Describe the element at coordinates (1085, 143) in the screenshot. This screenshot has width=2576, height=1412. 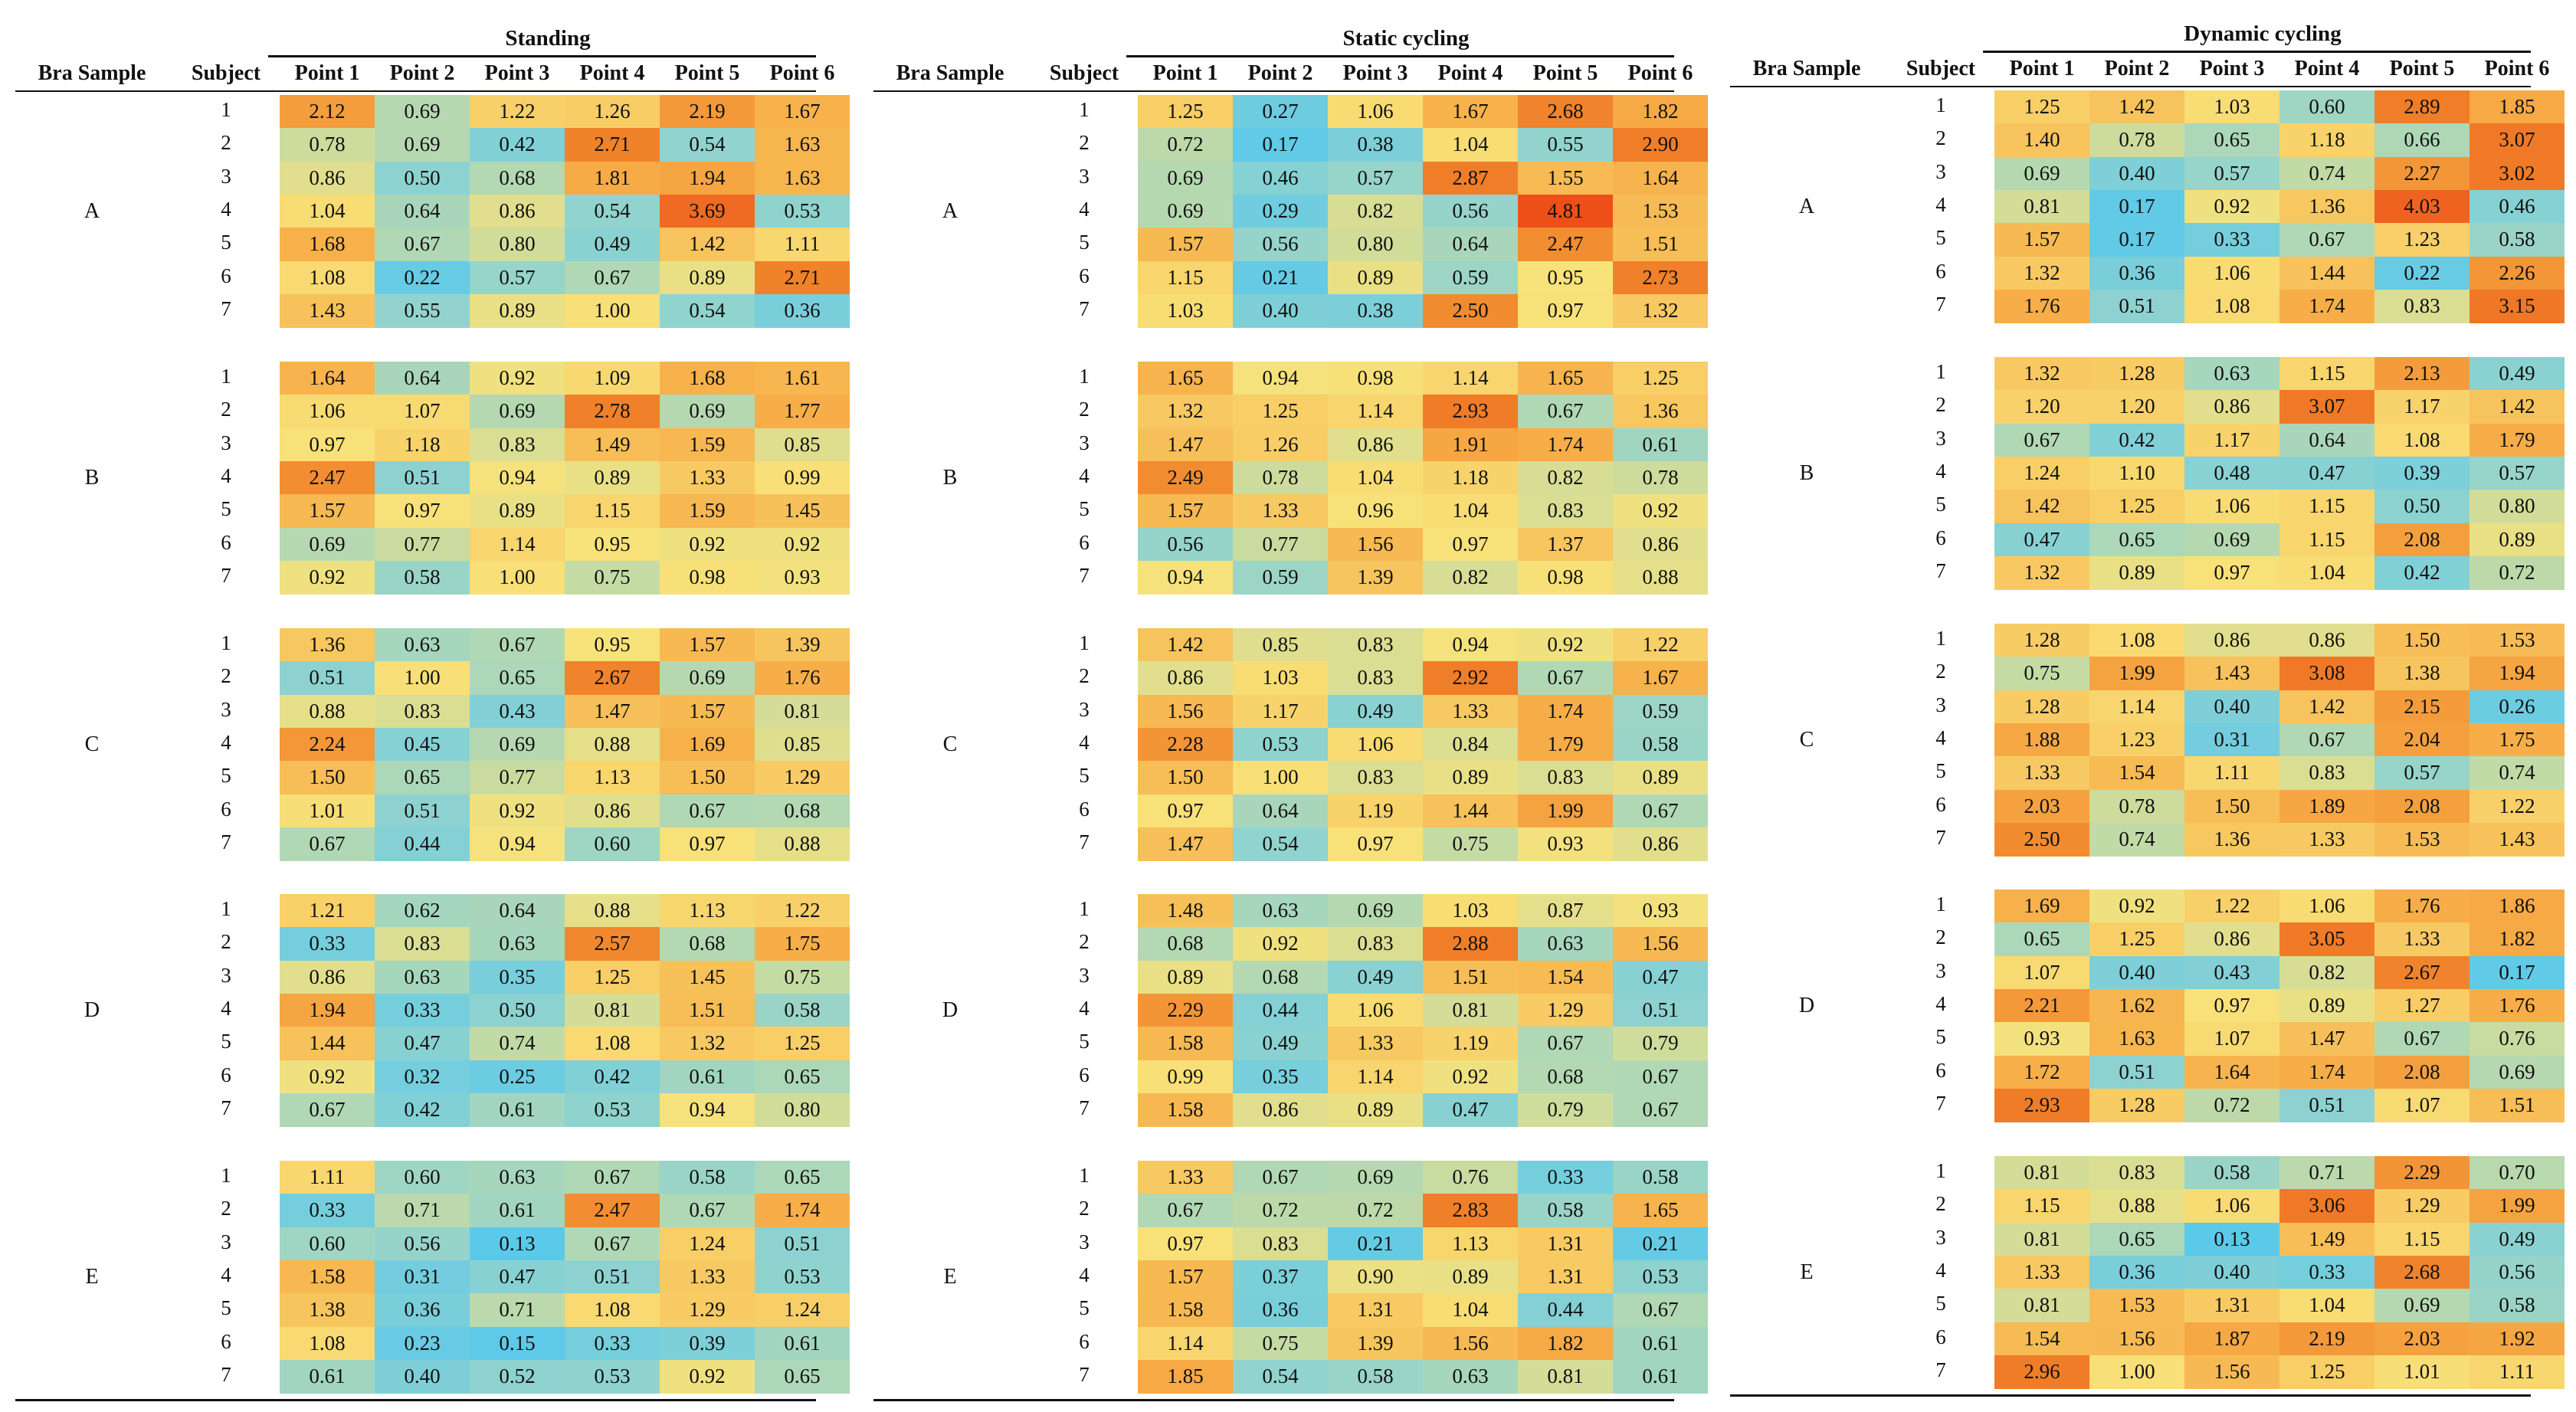
I see `subject-number: 2` at that location.